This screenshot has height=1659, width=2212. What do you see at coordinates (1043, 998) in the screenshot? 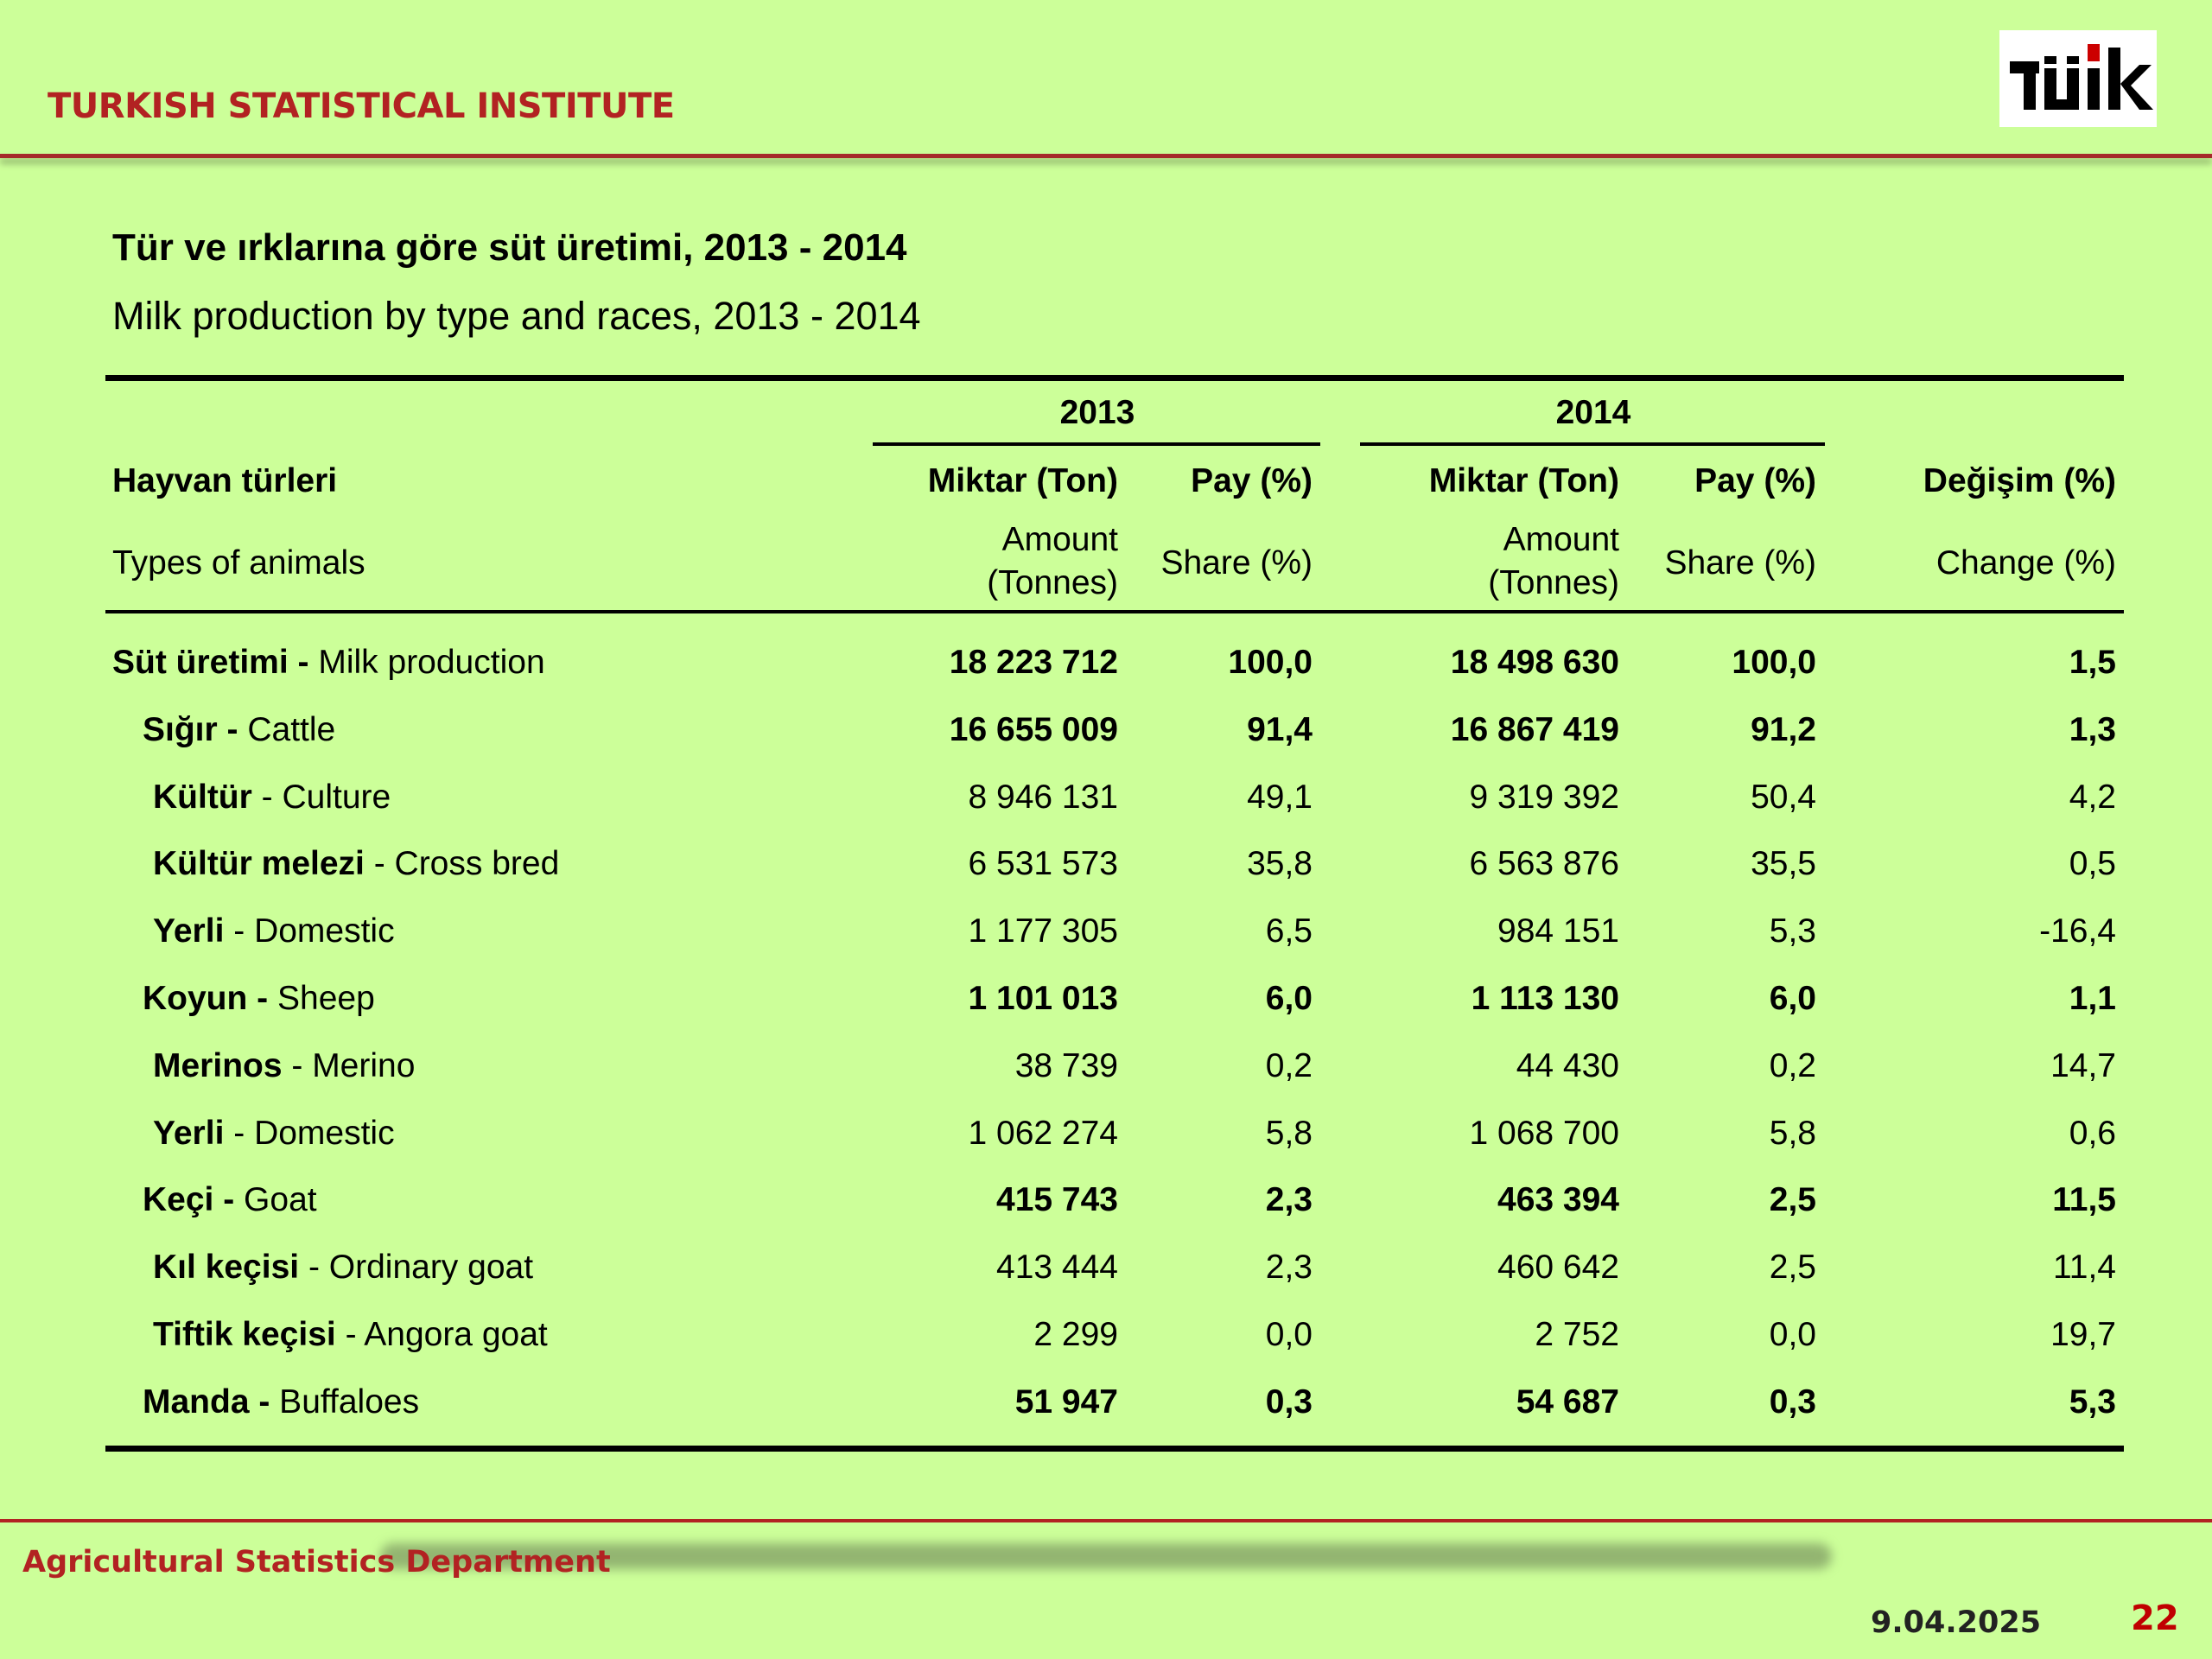
I see `cell-amount-2013: 1 101 013` at bounding box center [1043, 998].